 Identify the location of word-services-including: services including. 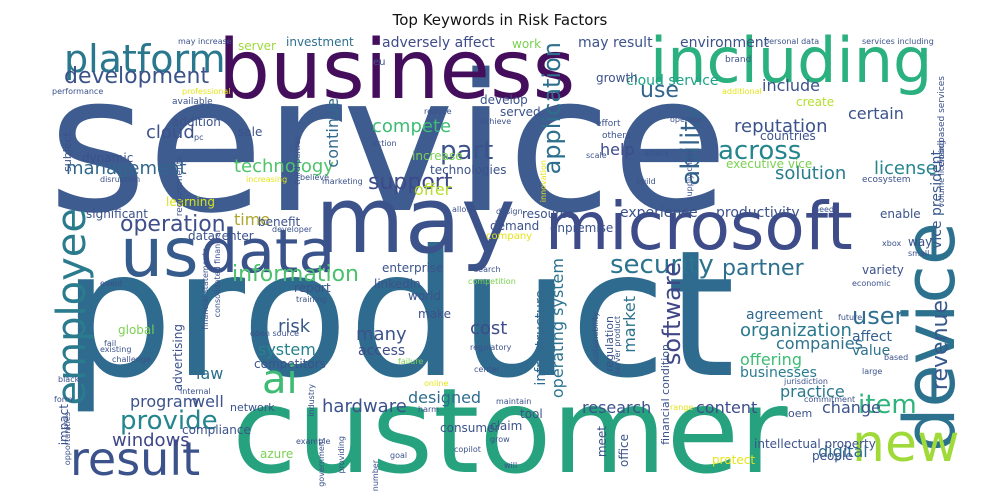
(898, 41).